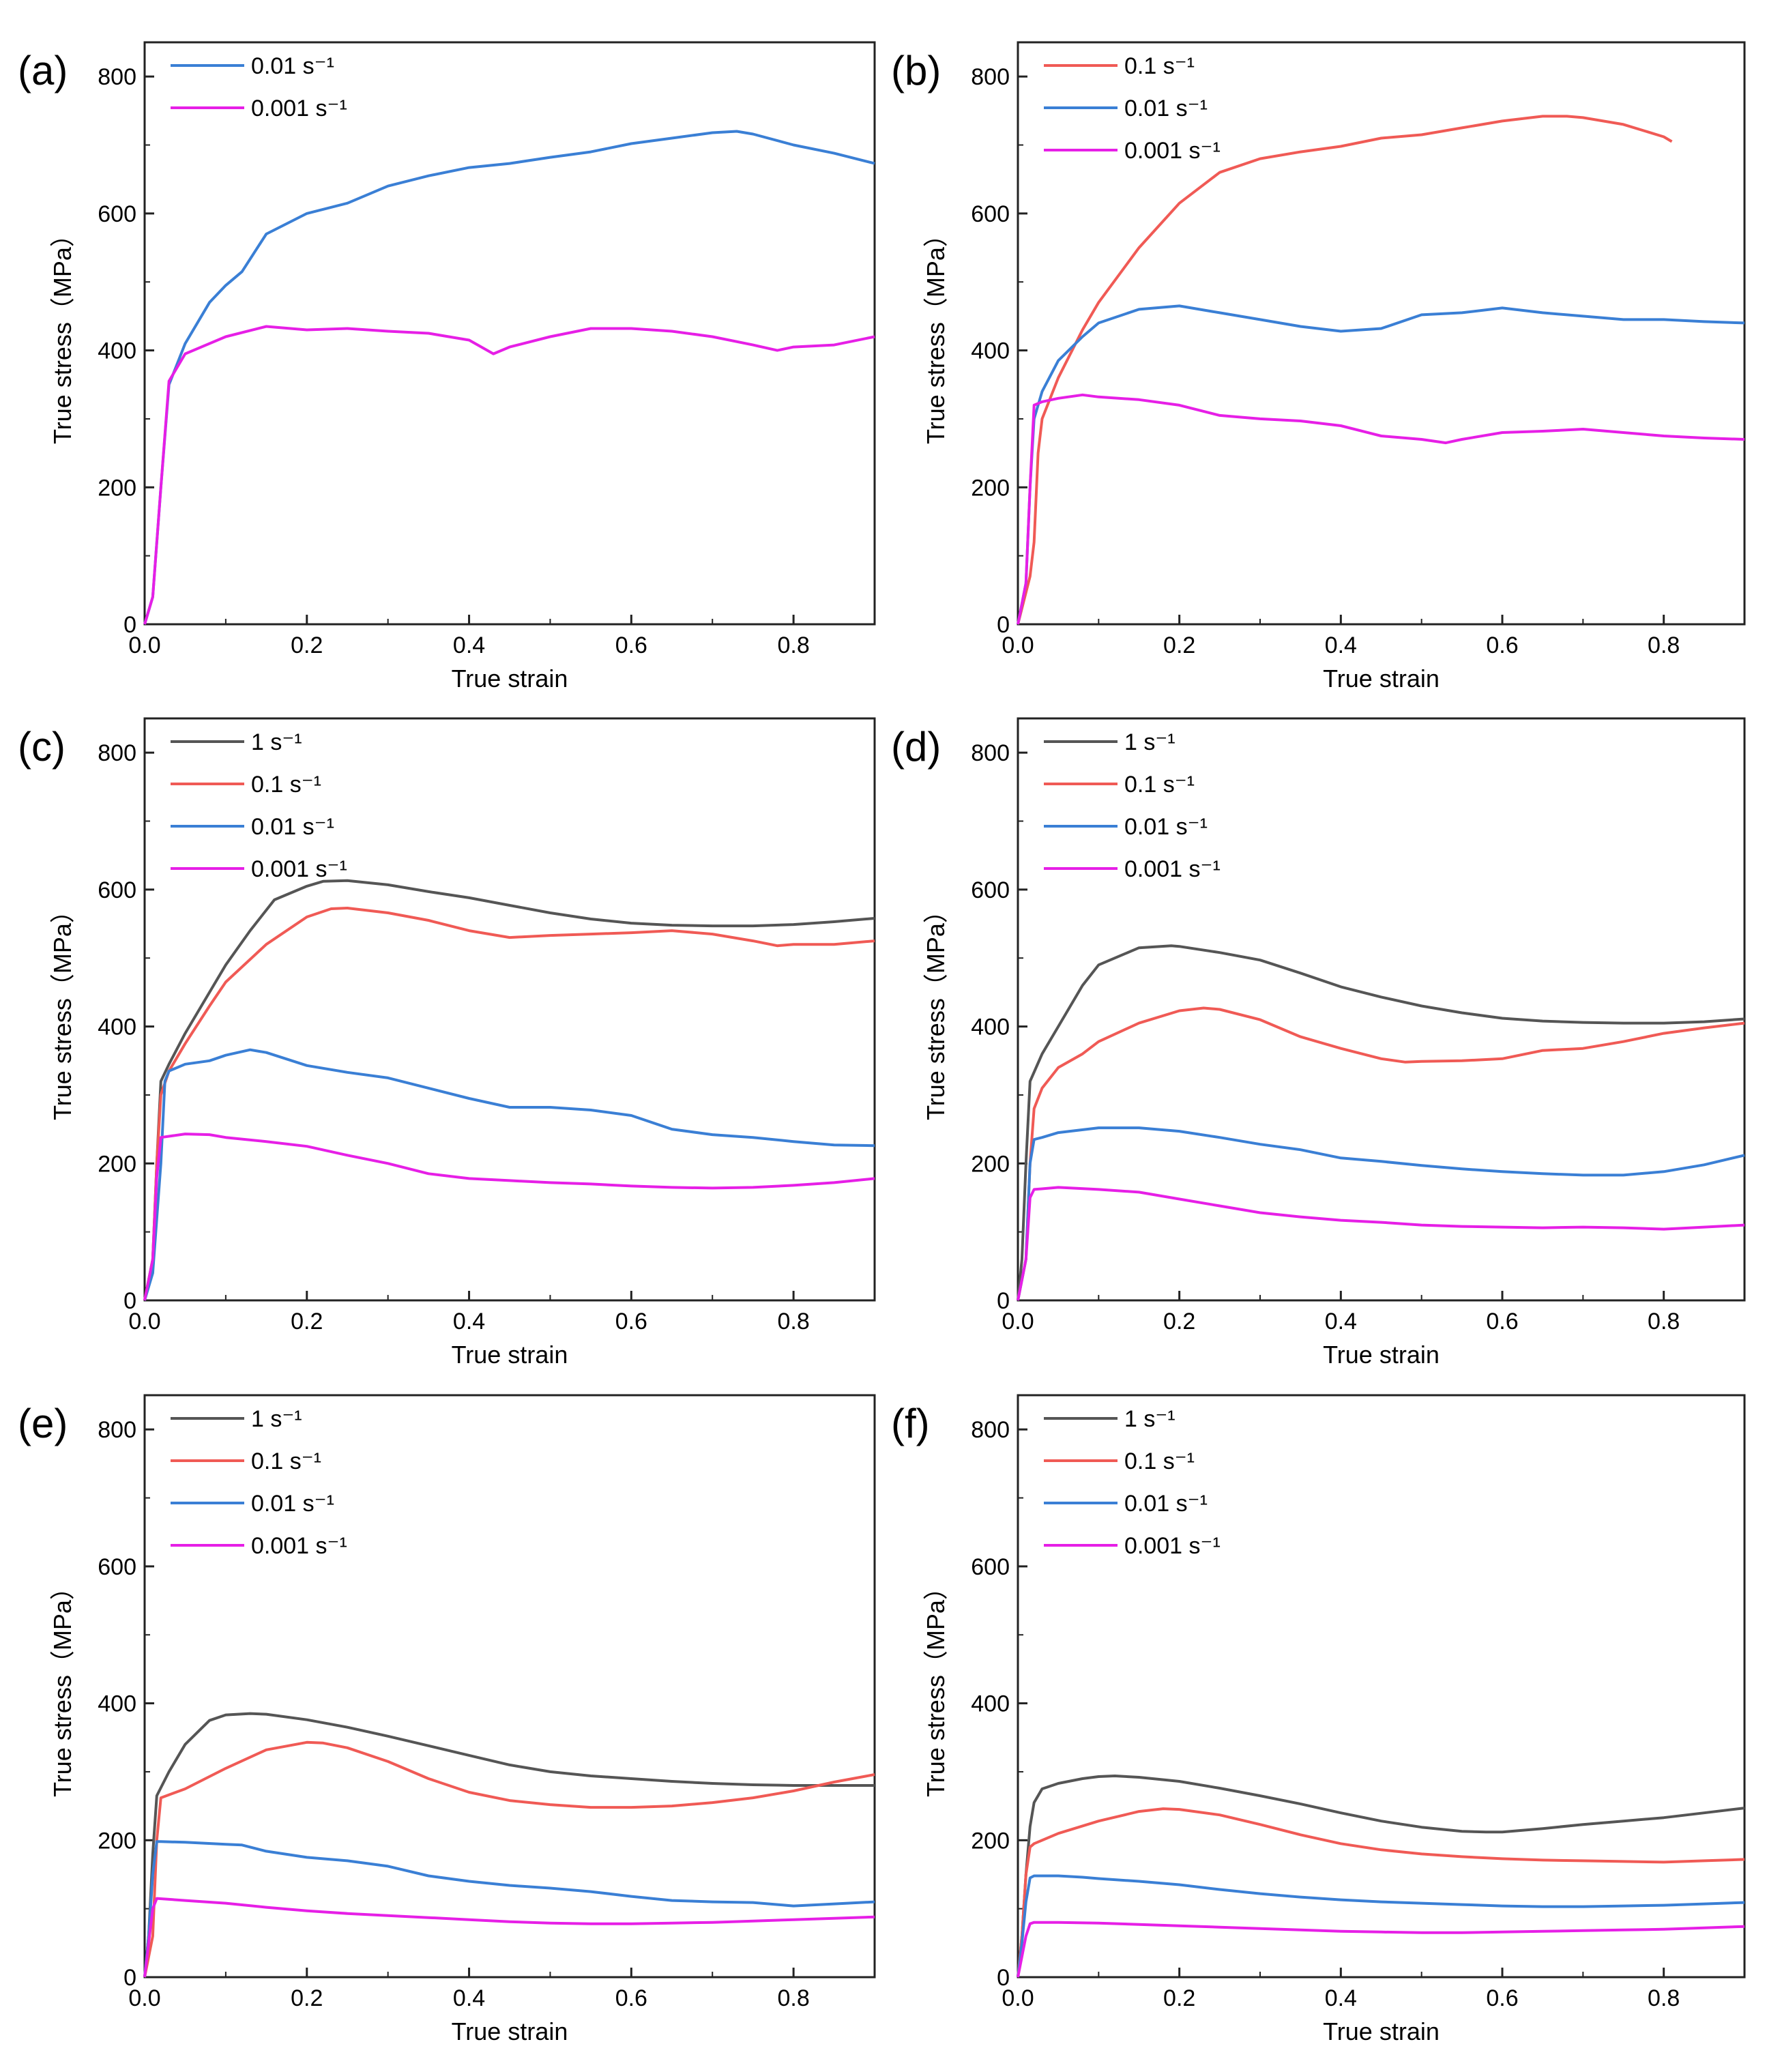  I want to click on panel-label: (b), so click(916, 70).